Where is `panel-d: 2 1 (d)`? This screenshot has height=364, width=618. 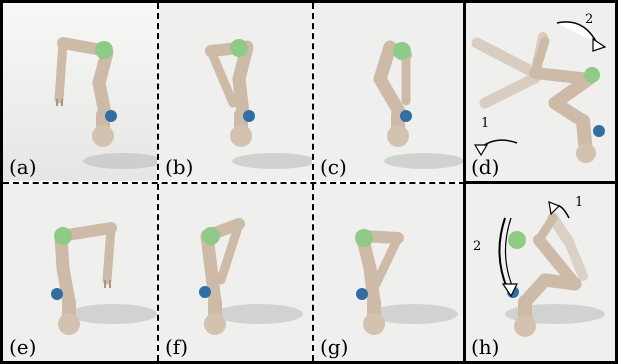
panel-d: 2 1 (d) is located at coordinates (540, 92).